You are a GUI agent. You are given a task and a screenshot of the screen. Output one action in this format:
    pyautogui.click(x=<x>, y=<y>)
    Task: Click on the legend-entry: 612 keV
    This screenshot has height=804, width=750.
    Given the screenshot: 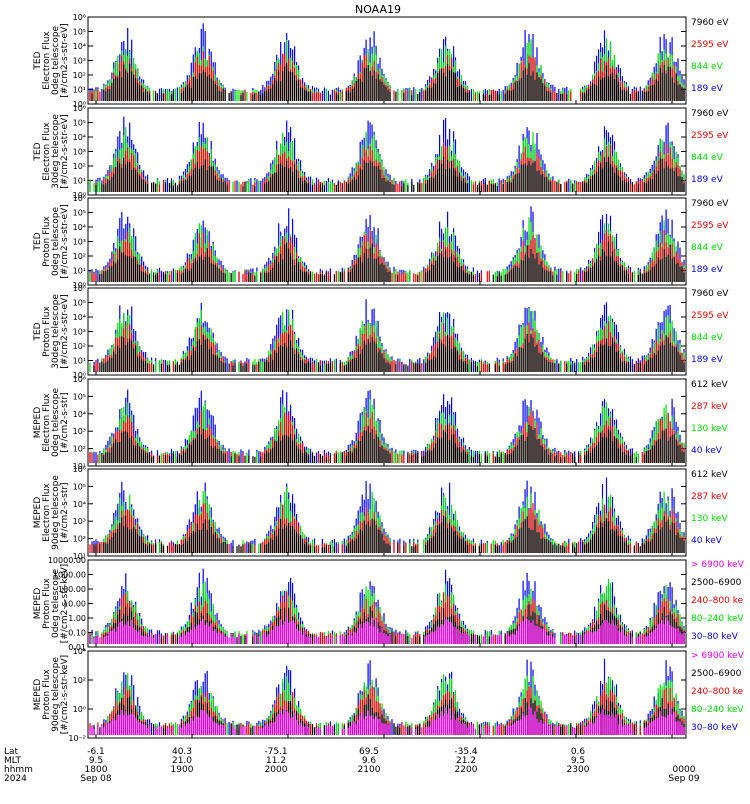 What is the action you would take?
    pyautogui.click(x=709, y=385)
    